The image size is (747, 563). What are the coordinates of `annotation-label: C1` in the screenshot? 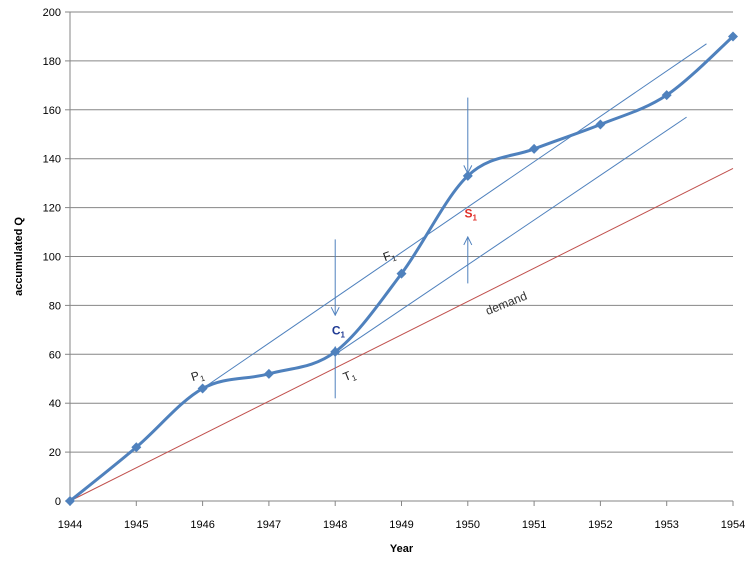 It's located at (339, 332).